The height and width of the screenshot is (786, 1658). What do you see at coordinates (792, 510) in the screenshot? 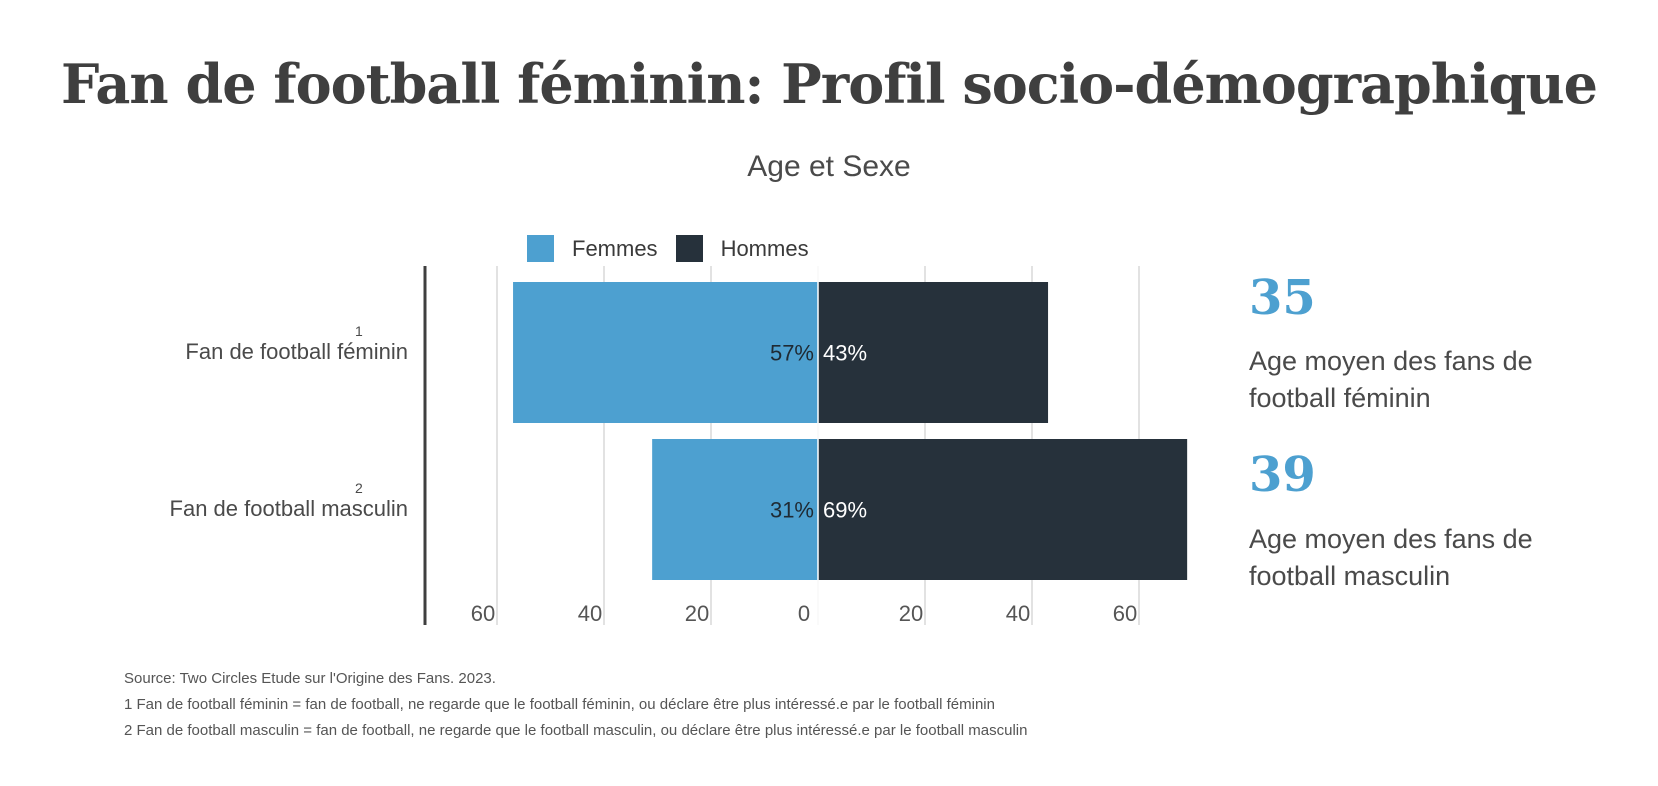
I see `data-label-femmes-1: 31%` at bounding box center [792, 510].